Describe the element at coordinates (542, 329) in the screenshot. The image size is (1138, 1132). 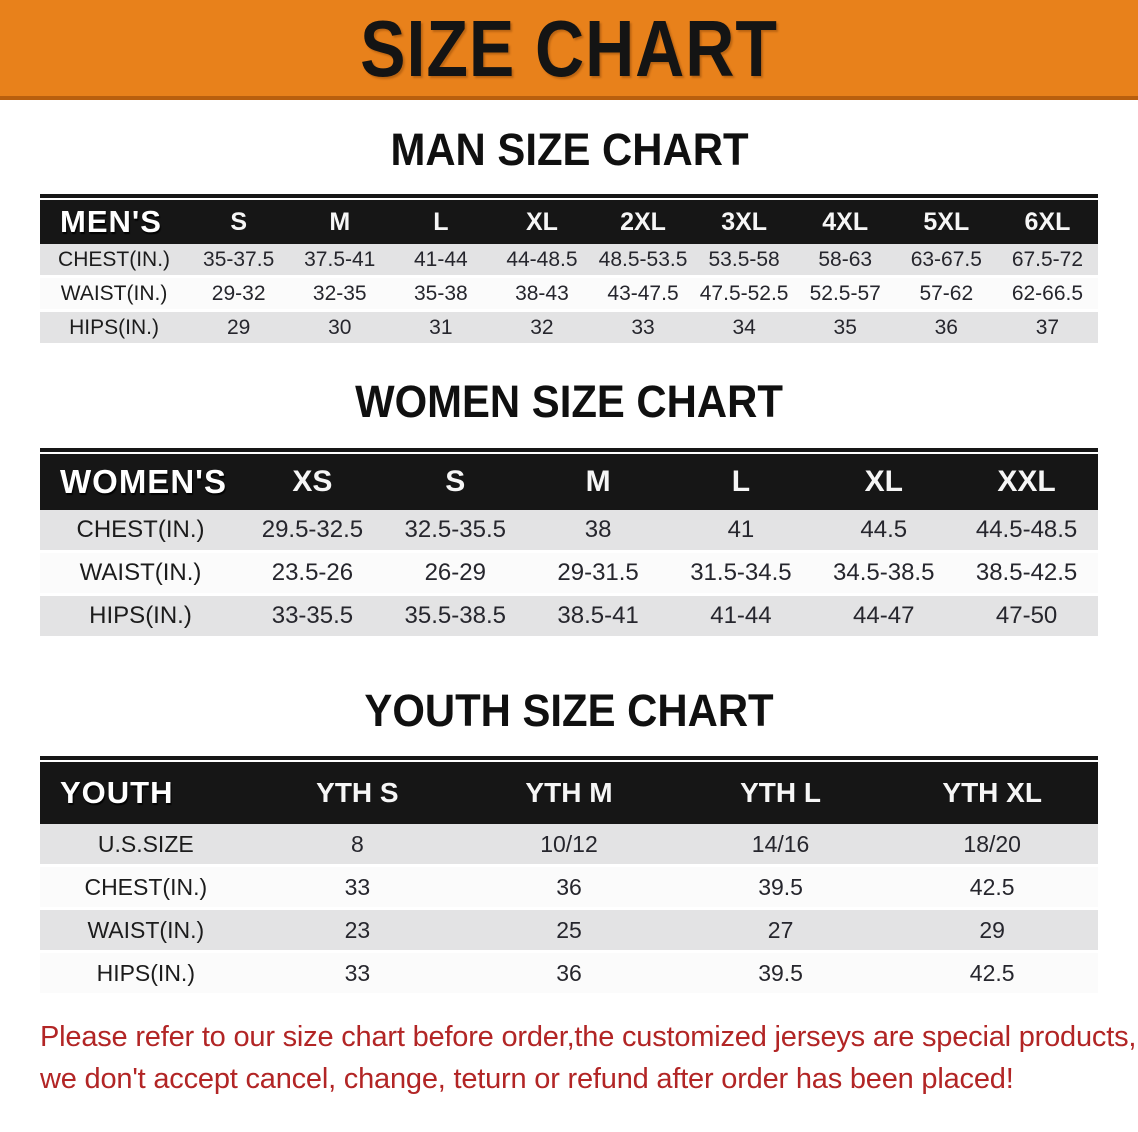
I see `size-value-cell: 32` at that location.